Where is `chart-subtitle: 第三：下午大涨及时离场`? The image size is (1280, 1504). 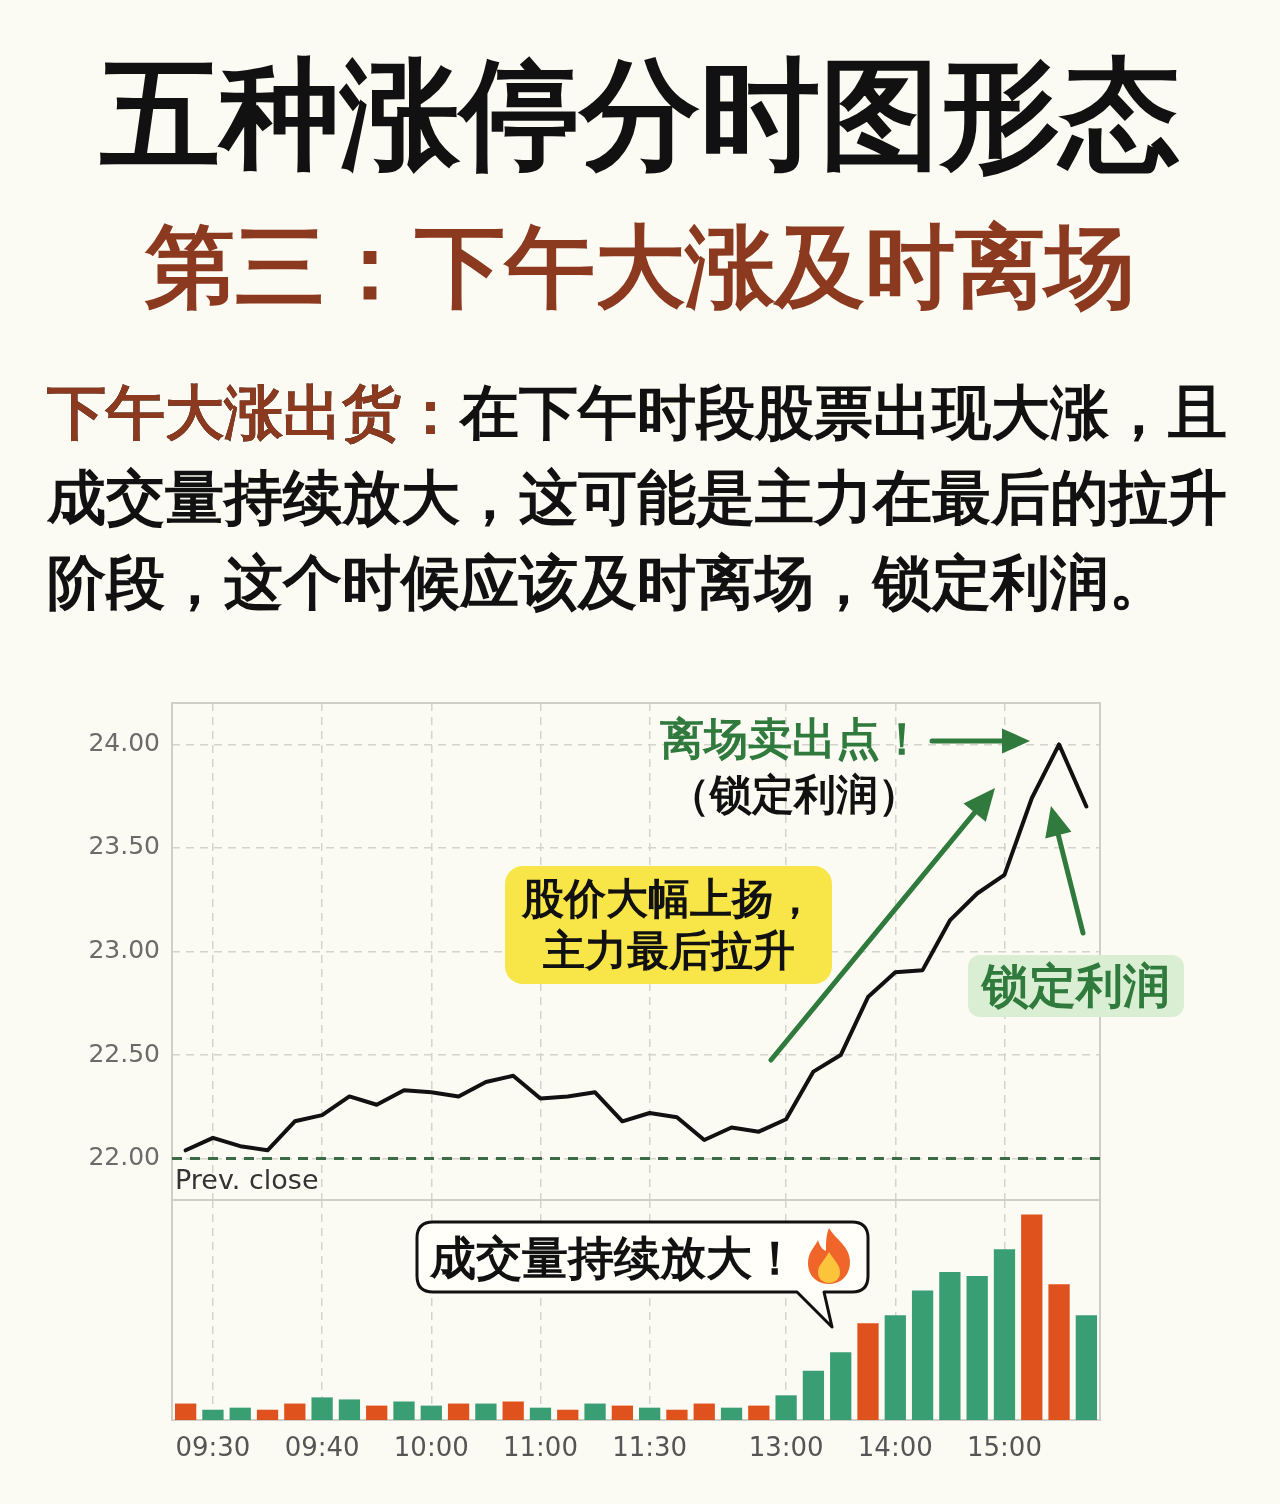 chart-subtitle: 第三：下午大涨及时离场 is located at coordinates (640, 266).